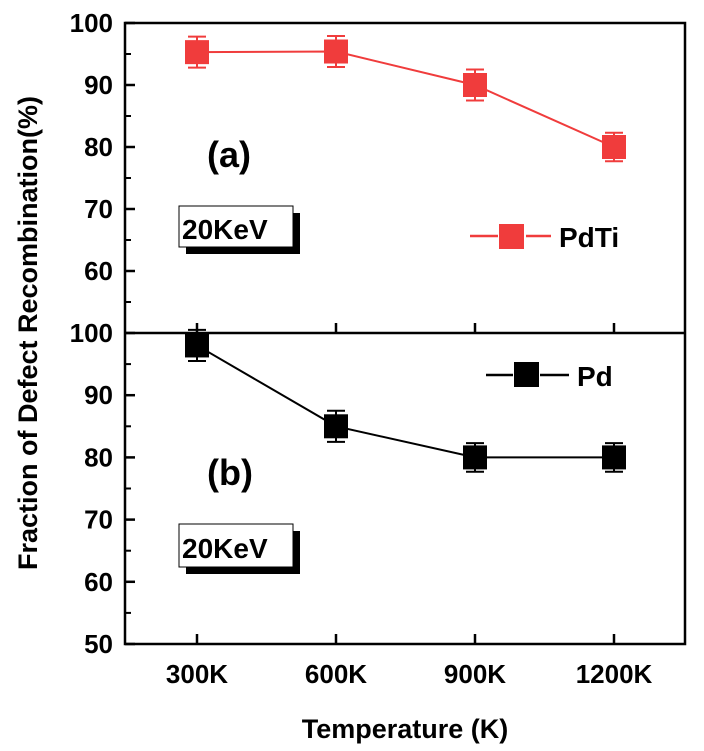  What do you see at coordinates (614, 674) in the screenshot?
I see `x-tick-label: 1200K` at bounding box center [614, 674].